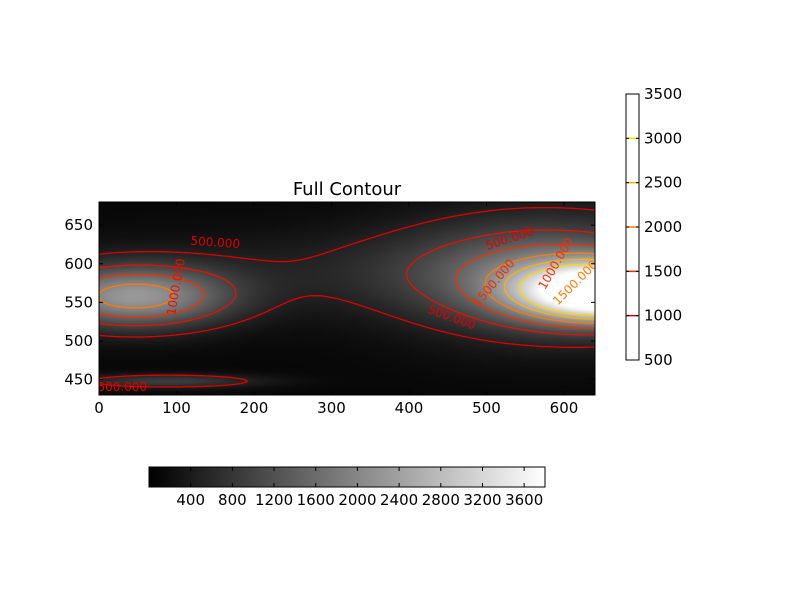 This screenshot has height=600, width=800. I want to click on y-tick-label: 650, so click(78, 225).